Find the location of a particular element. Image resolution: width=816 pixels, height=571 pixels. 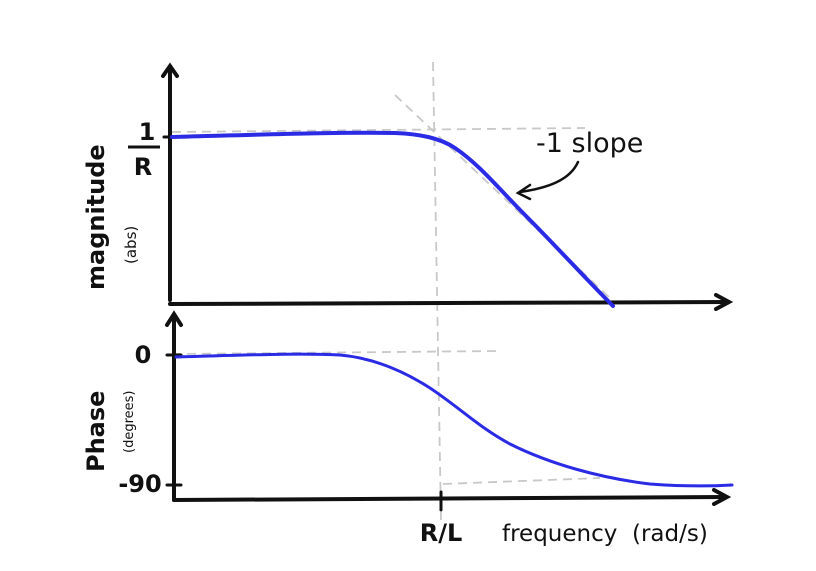

phase-axis-label: Phase is located at coordinates (96, 431).